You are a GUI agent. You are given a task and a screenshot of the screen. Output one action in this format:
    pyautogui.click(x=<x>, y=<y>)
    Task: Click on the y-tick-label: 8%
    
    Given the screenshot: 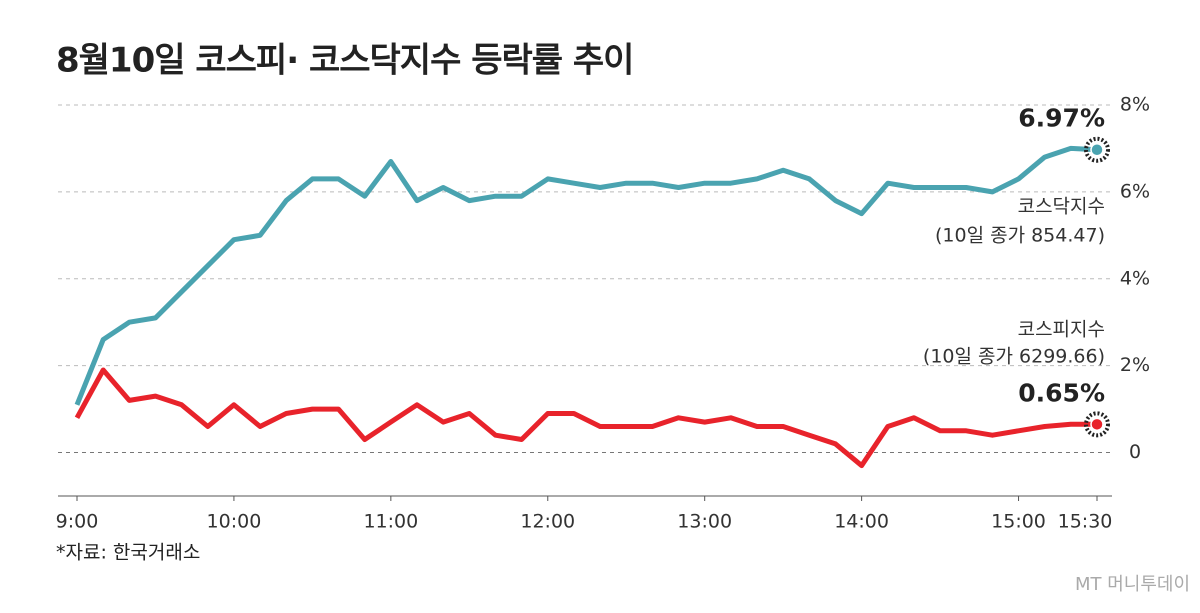 What is the action you would take?
    pyautogui.click(x=1135, y=105)
    